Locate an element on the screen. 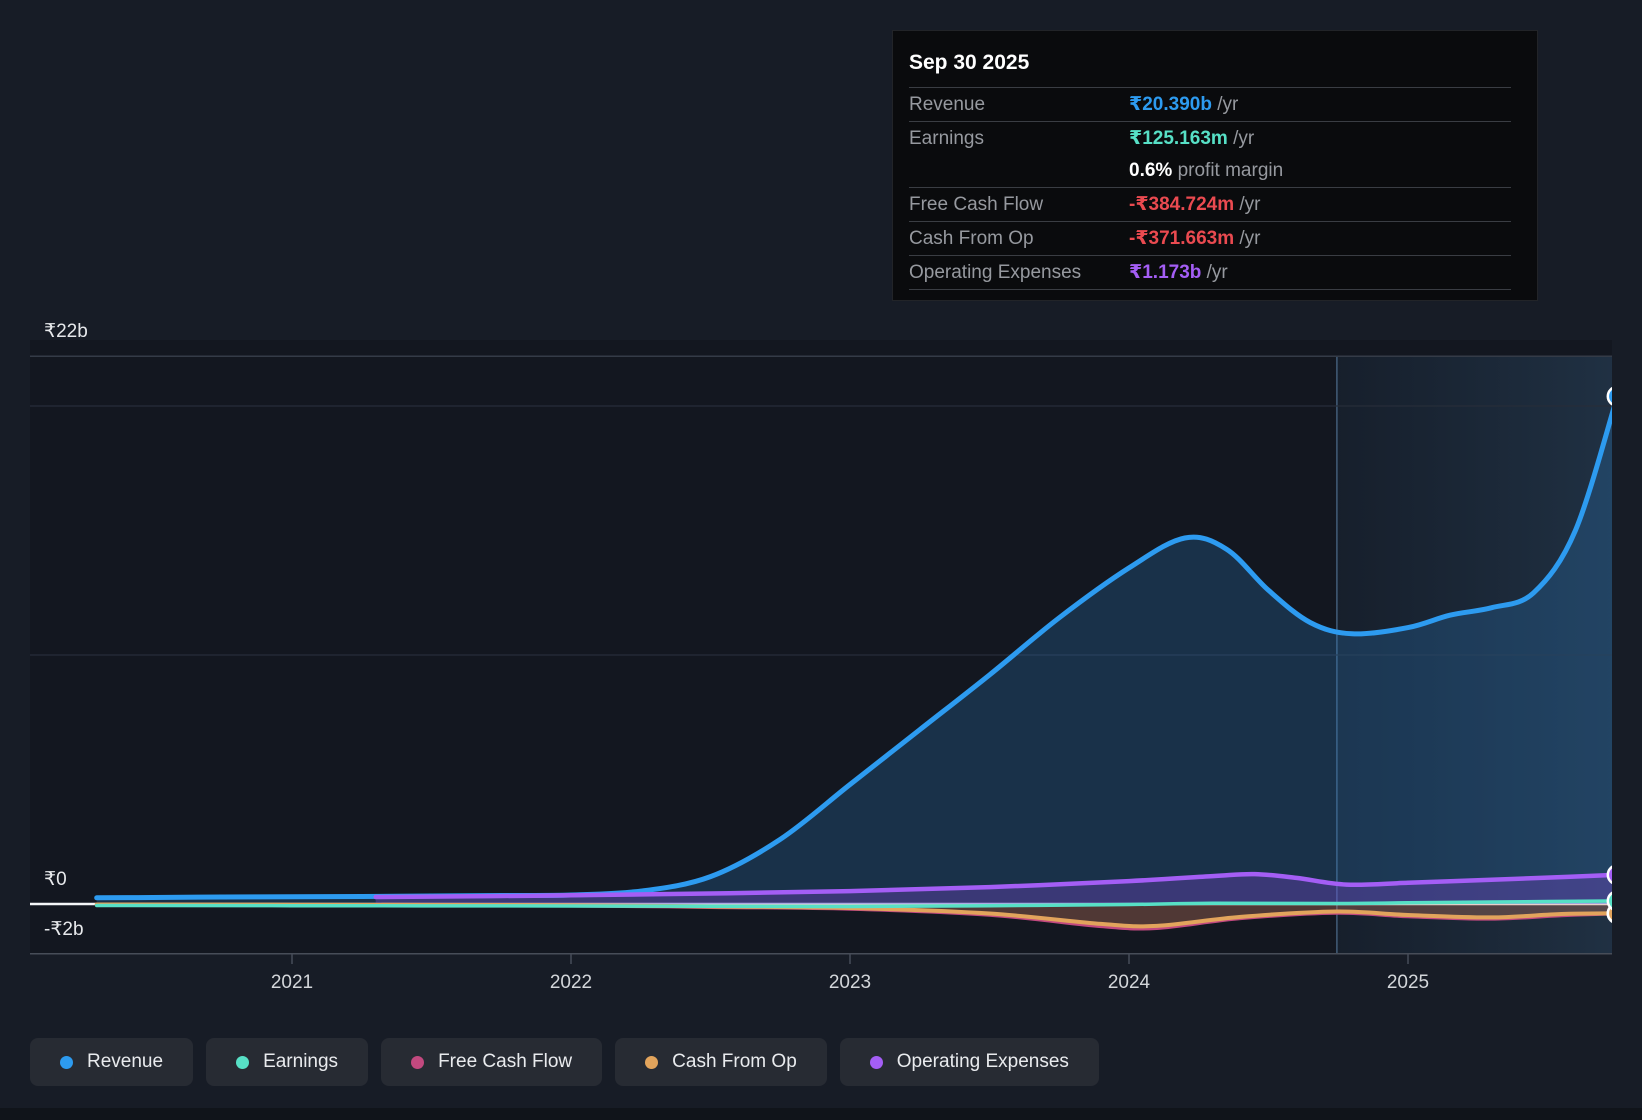  profit-margin-row: 0.6% profit margin is located at coordinates (1210, 171).